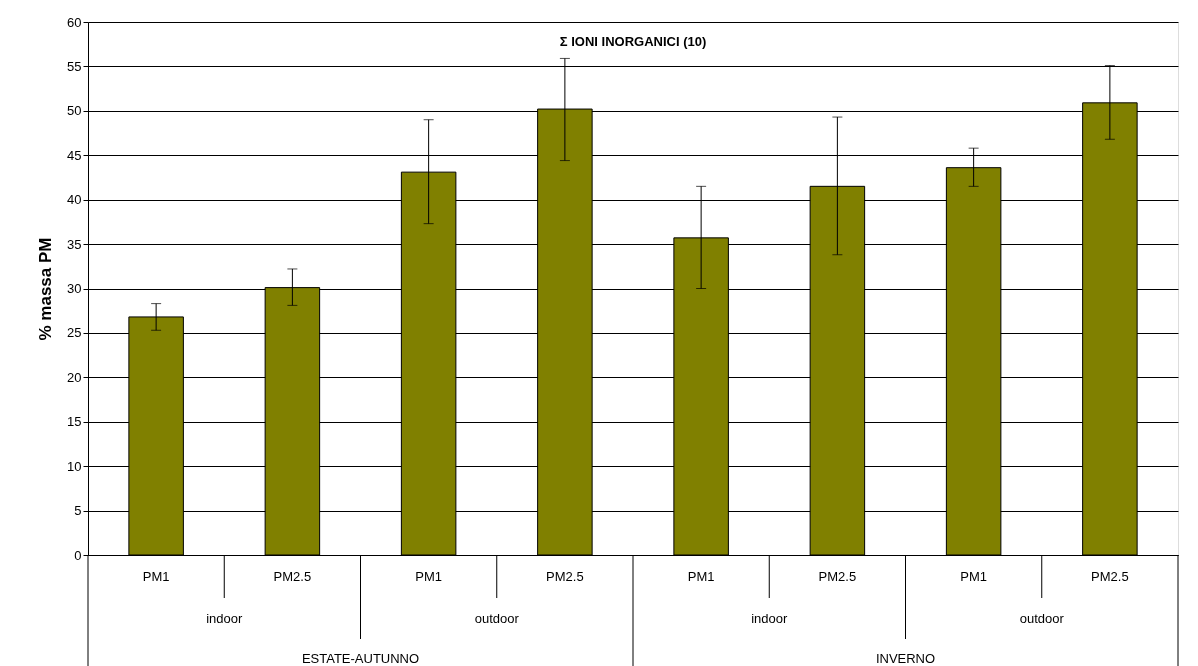 This screenshot has width=1198, height=666. What do you see at coordinates (74, 111) in the screenshot?
I see `y-tick-label: 50` at bounding box center [74, 111].